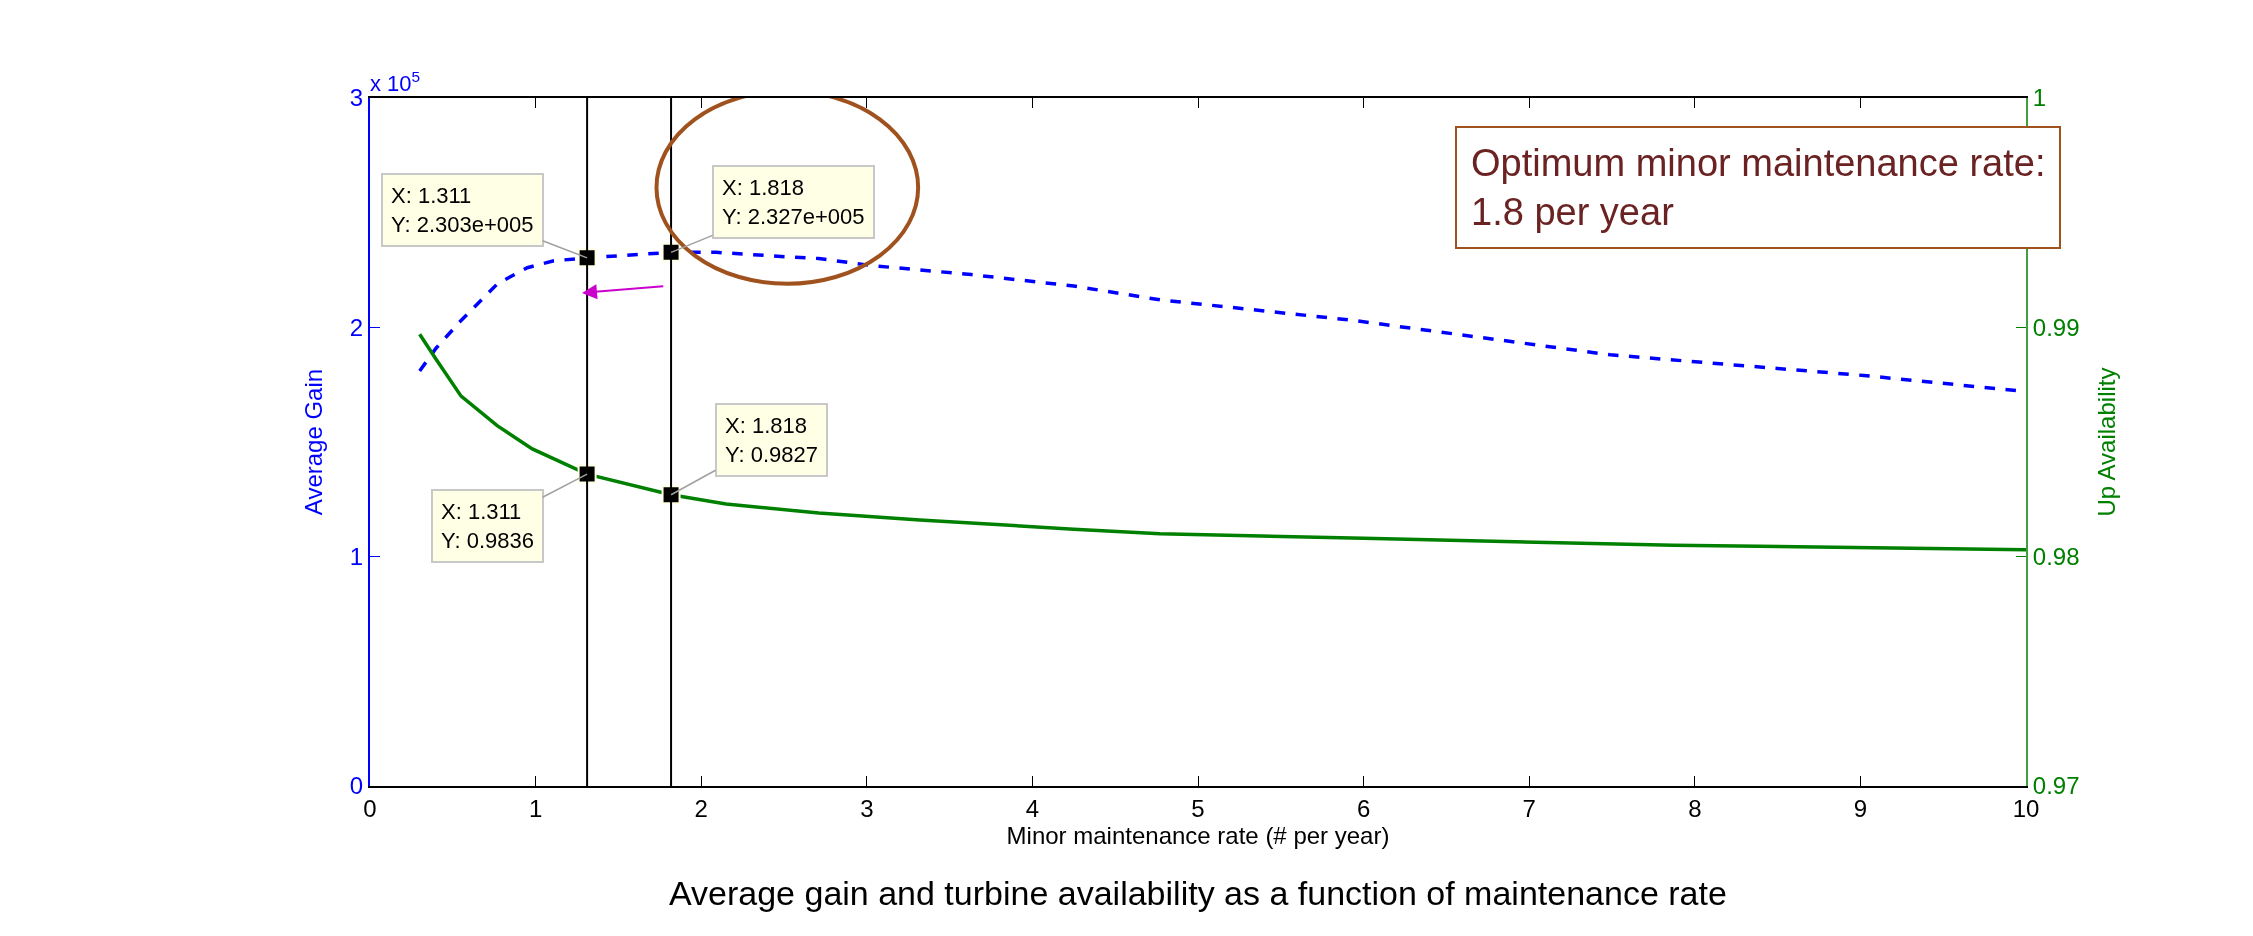 The width and height of the screenshot is (2253, 936). I want to click on y-tick-label: 3, so click(356, 98).